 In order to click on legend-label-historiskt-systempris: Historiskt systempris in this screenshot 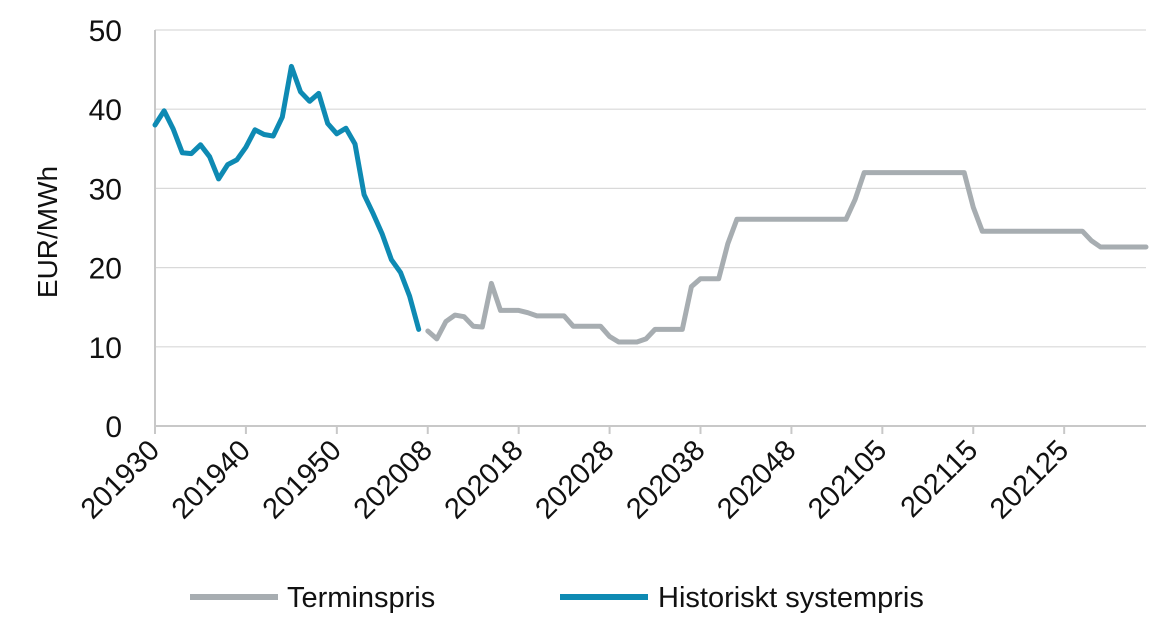, I will do `click(791, 598)`.